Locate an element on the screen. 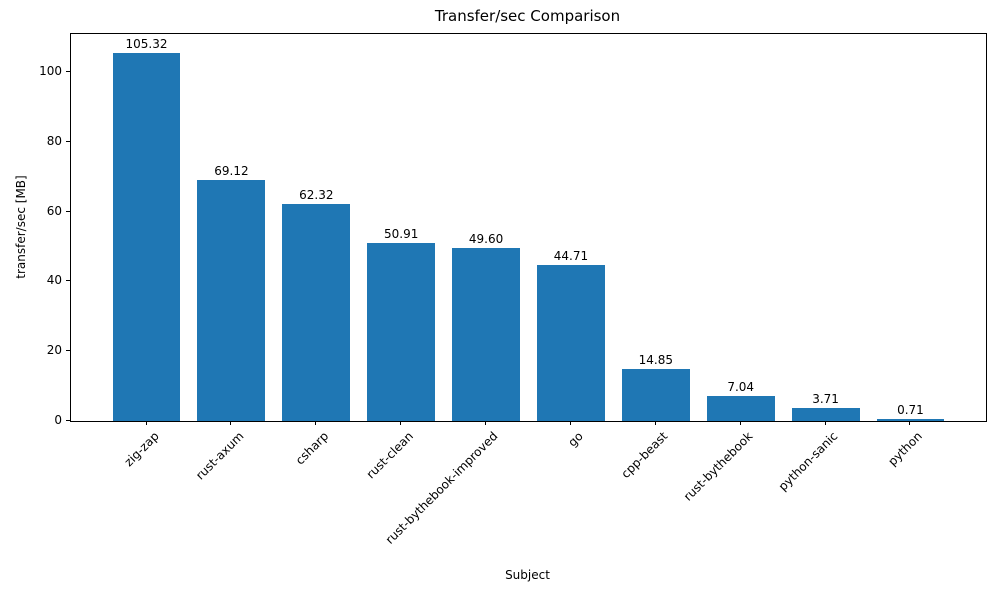  y-tick-label: 40 is located at coordinates (54, 280).